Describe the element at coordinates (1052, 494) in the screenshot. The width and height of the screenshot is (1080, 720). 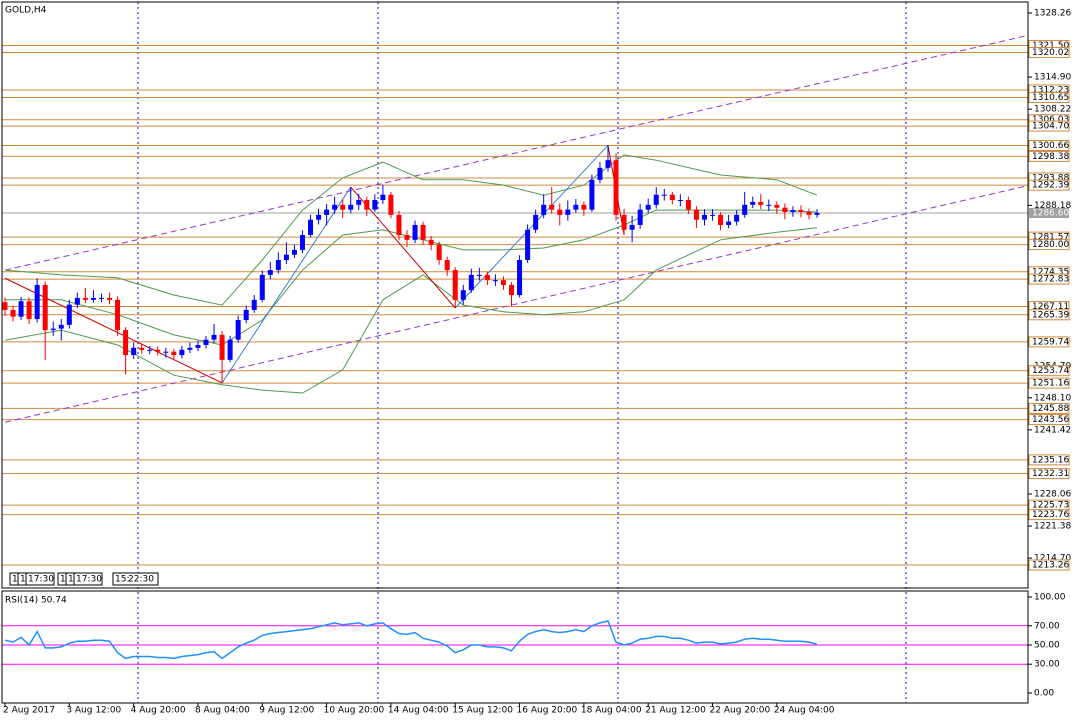
I see `y-tick-label: 1228.06` at that location.